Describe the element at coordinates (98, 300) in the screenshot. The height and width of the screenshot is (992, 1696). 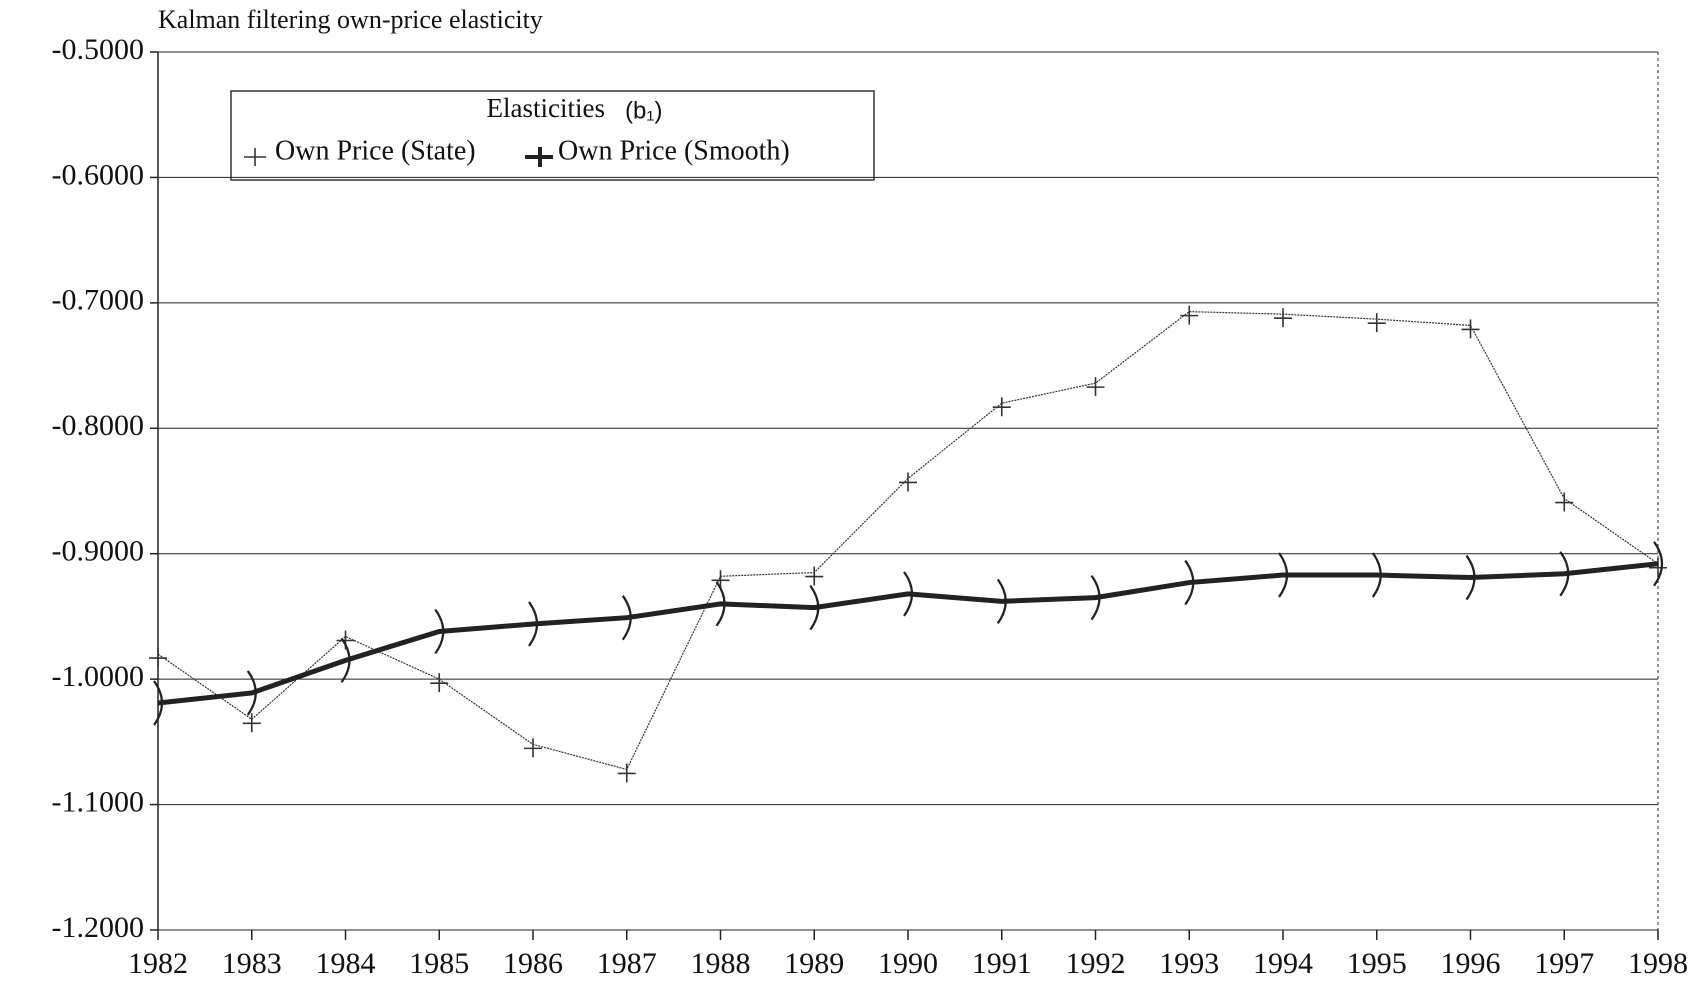
I see `y-tick-label: -0.7000` at that location.